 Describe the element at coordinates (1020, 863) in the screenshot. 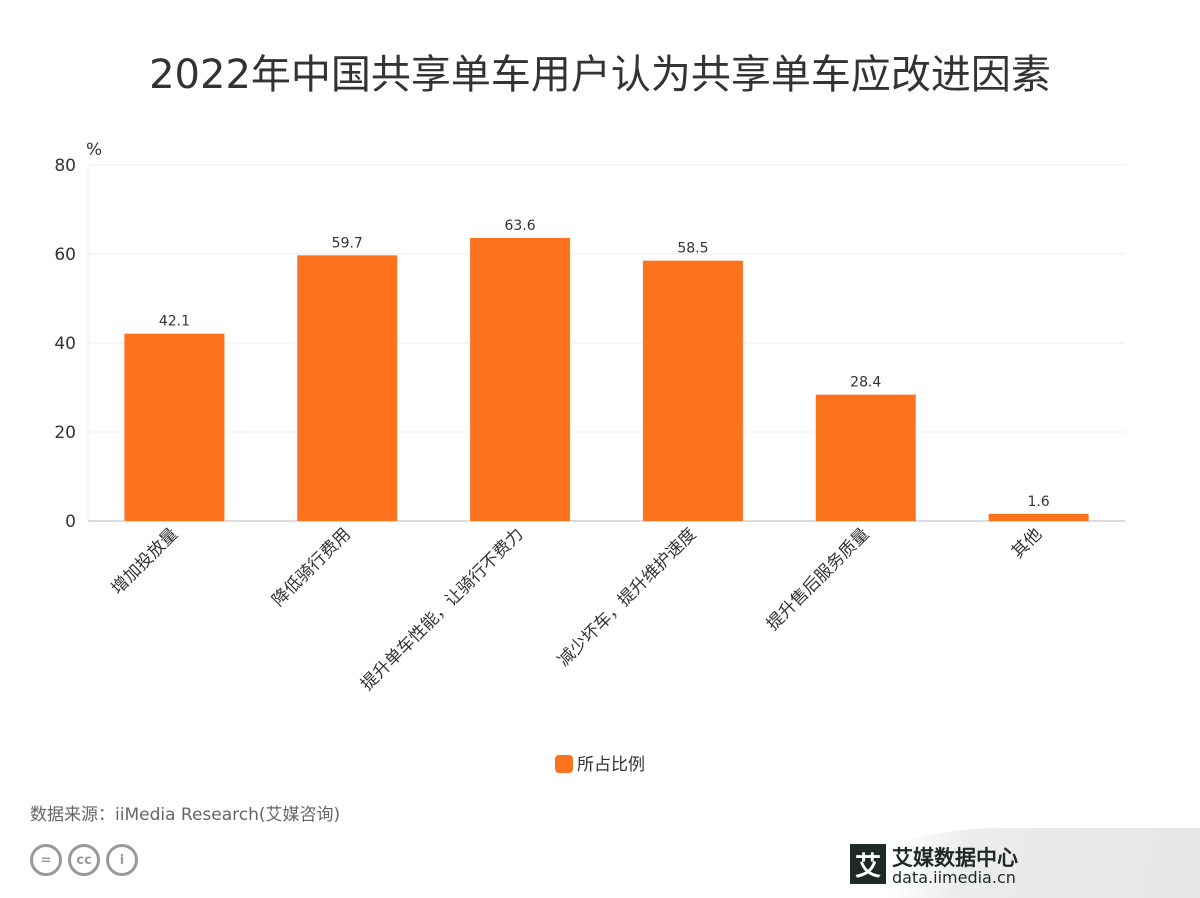

I see `brand-watermark: 艾 艾媒数据中心 data.iimedia.cn` at that location.